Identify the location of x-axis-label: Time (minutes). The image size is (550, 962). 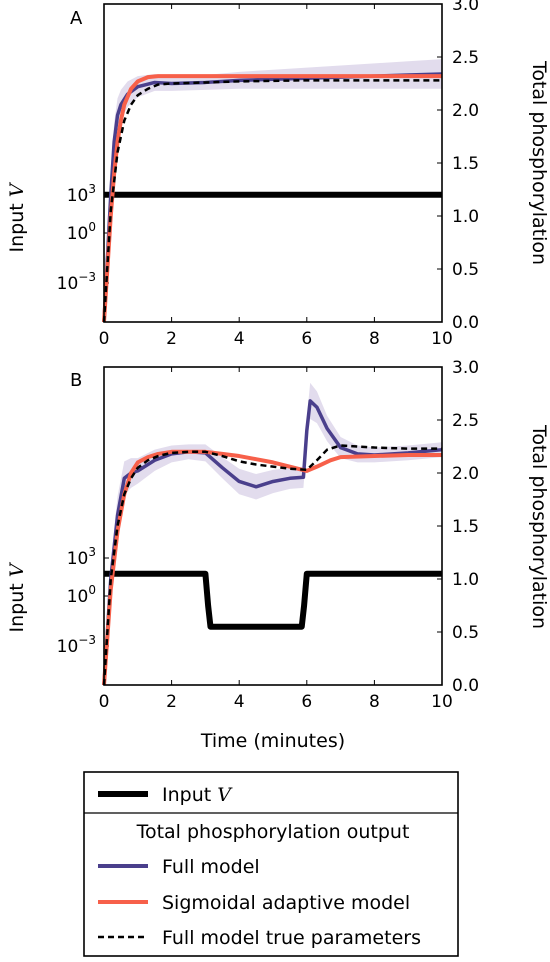
(272, 741).